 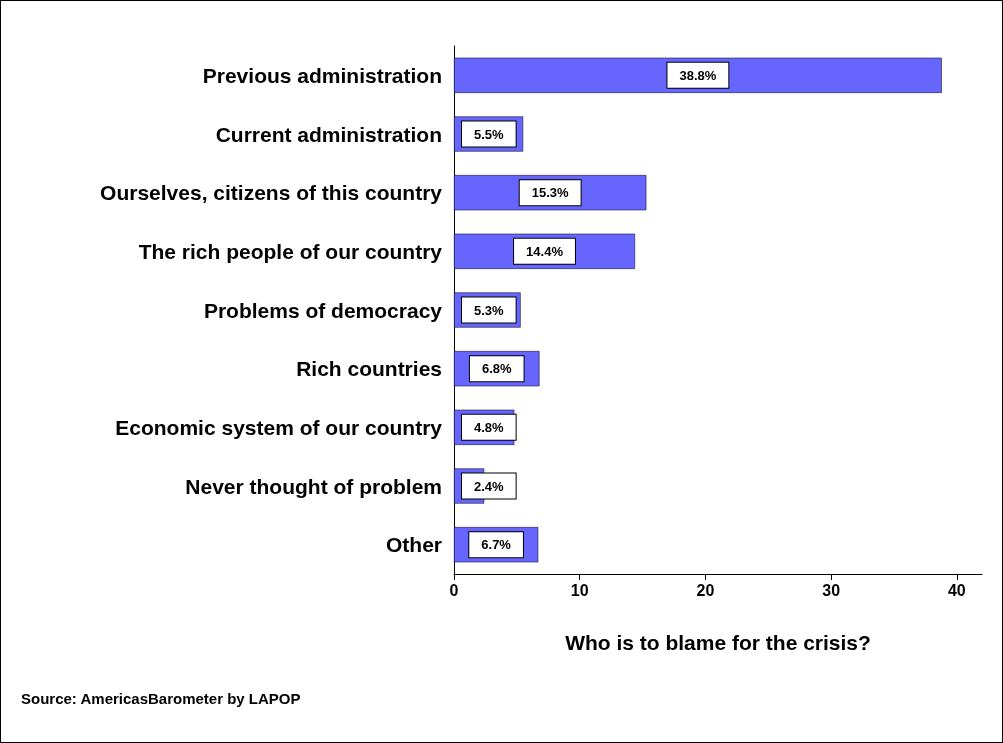 What do you see at coordinates (831, 590) in the screenshot?
I see `x-tick-label: 30` at bounding box center [831, 590].